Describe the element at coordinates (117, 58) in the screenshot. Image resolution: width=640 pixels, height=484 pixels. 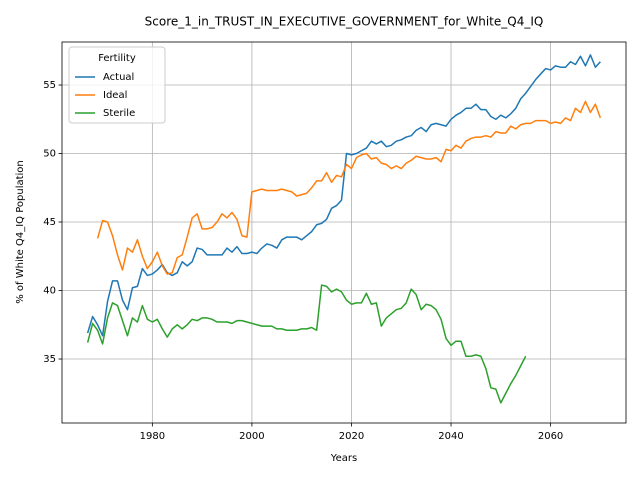
I see `legend-title: Fertility` at that location.